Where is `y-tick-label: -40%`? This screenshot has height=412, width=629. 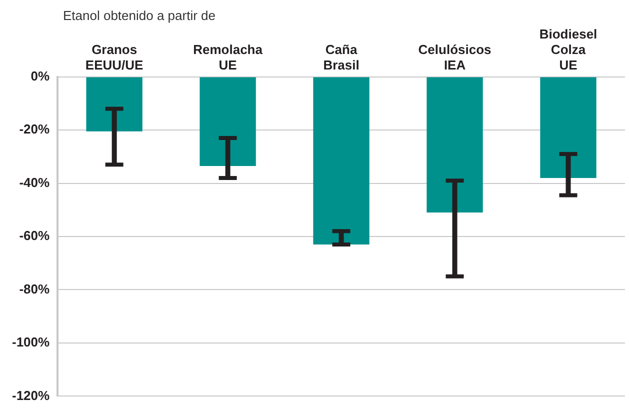
y-tick-label: -40% is located at coordinates (34, 182).